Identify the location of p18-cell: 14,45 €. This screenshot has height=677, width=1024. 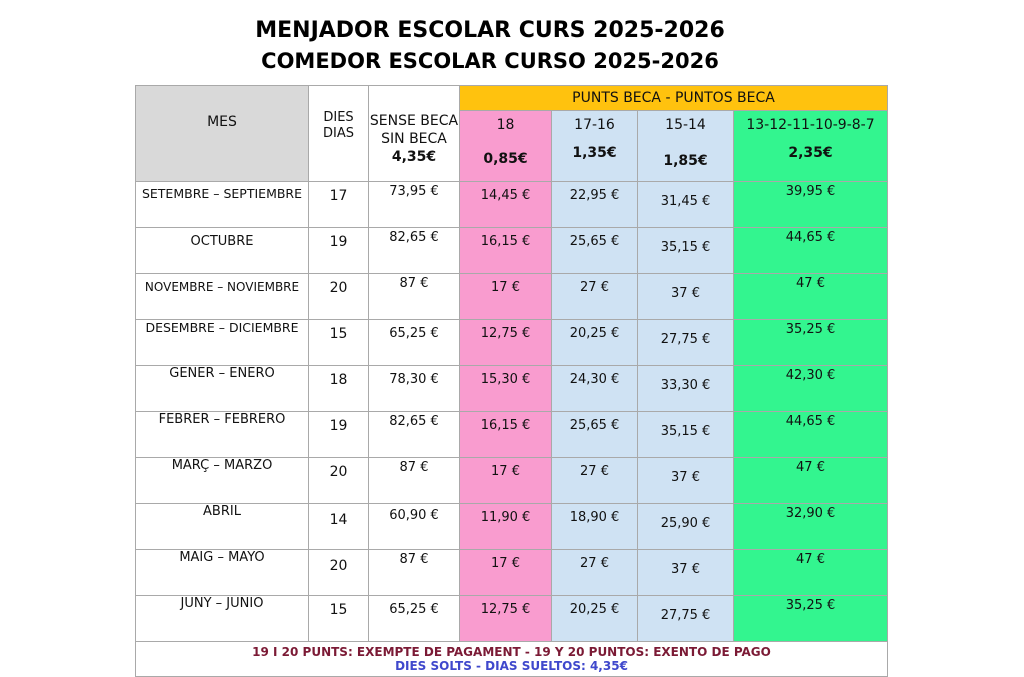
(505, 204).